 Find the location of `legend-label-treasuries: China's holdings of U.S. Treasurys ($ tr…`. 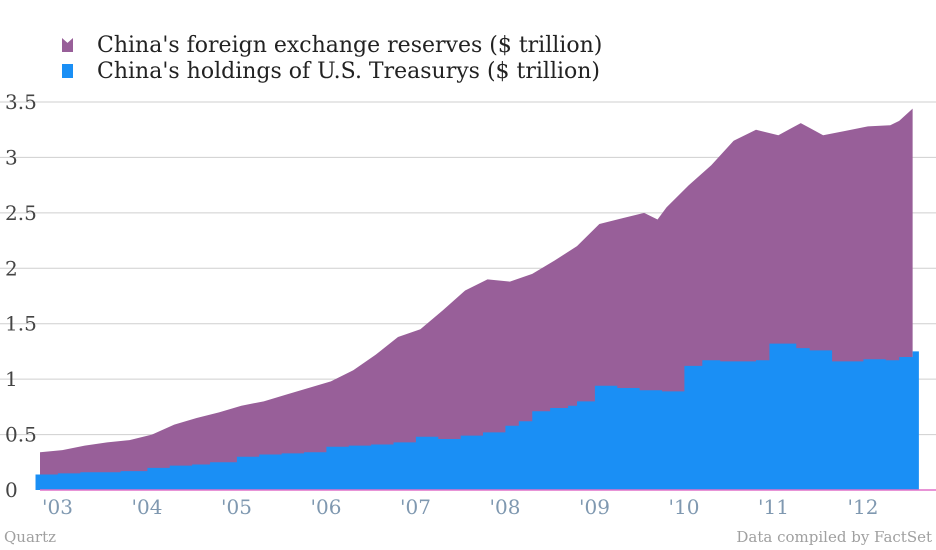

legend-label-treasuries: China's holdings of U.S. Treasurys ($ tr… is located at coordinates (349, 71).